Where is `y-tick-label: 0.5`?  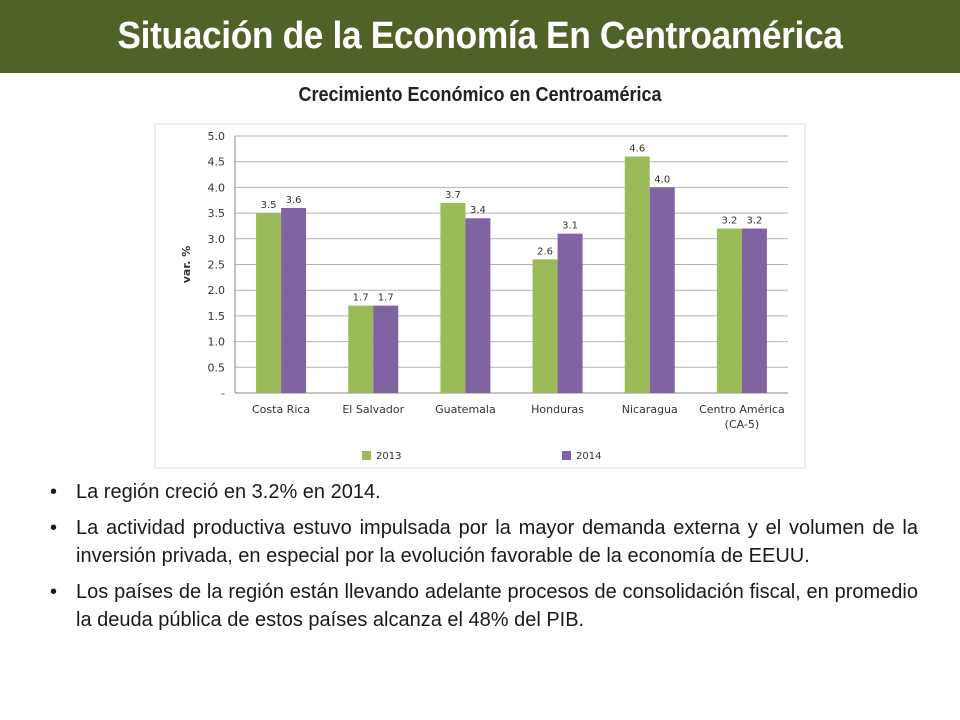
y-tick-label: 0.5 is located at coordinates (217, 367).